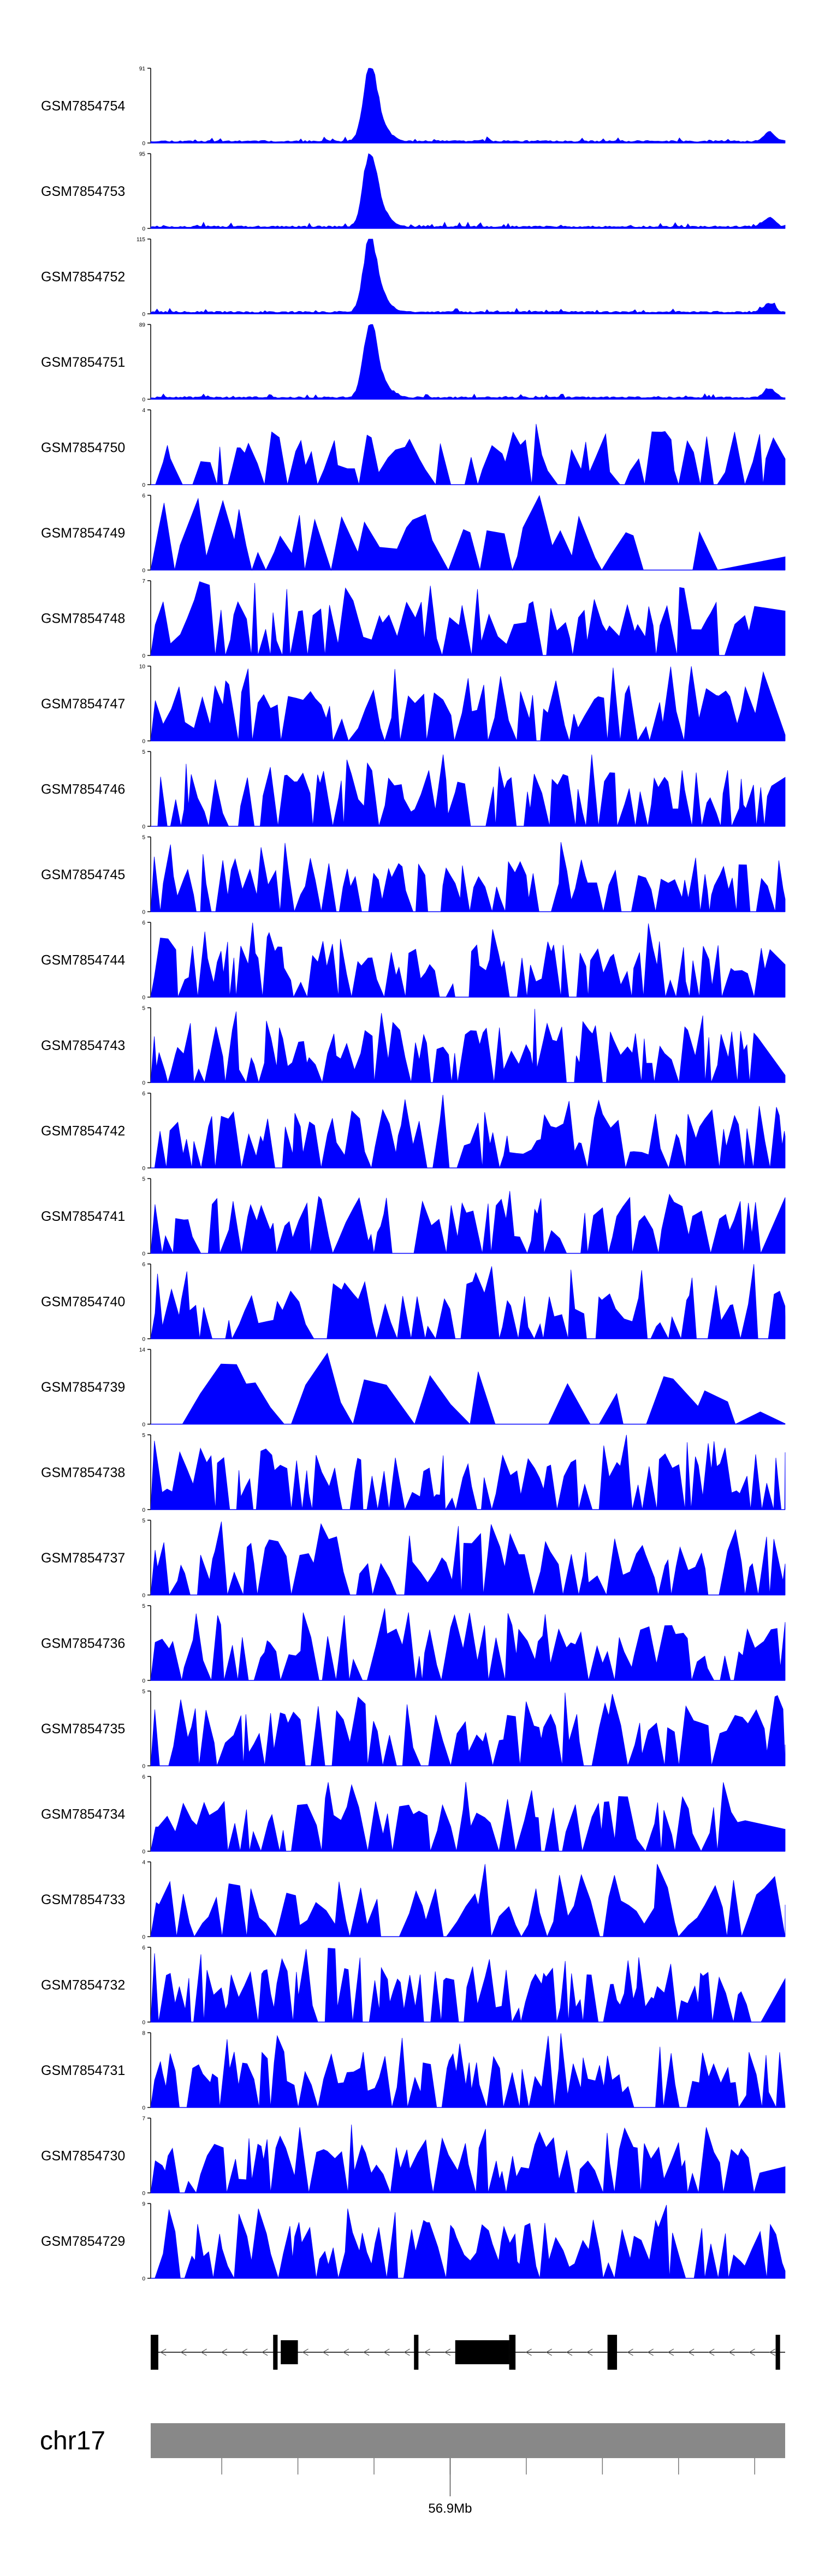  I want to click on coverage-track: GSM7854751 89 0, so click(413, 363).